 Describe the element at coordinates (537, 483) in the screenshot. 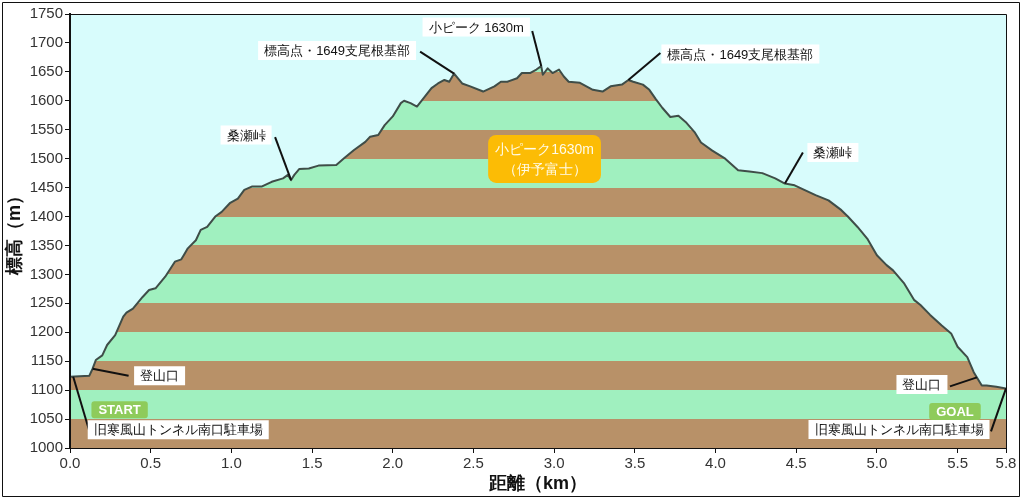

I see `x-axis-title: 距離（km）` at that location.